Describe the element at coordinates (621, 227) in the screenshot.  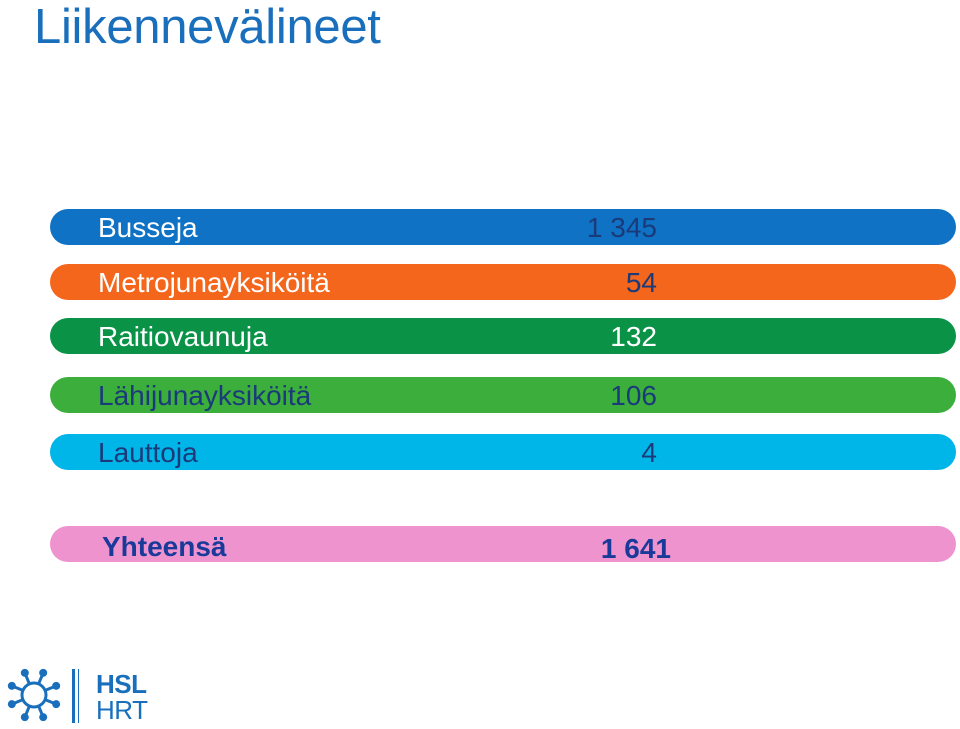
I see `row-value: 1 345` at that location.